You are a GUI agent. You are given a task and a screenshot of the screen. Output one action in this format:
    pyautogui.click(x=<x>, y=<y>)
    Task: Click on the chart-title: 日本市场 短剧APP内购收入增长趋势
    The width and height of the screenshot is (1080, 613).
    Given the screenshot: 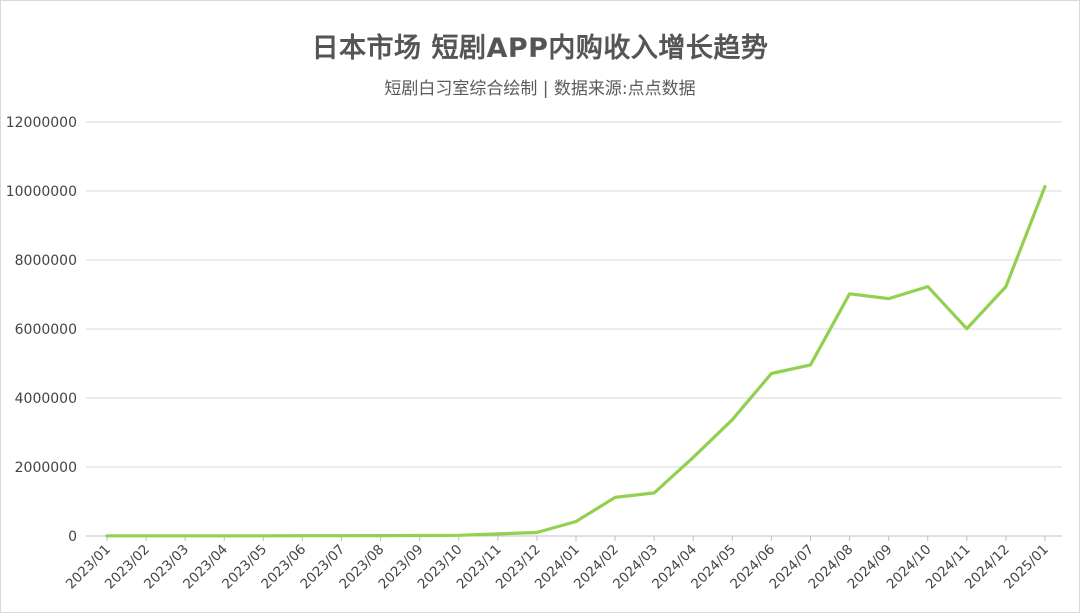 What is the action you would take?
    pyautogui.click(x=540, y=48)
    